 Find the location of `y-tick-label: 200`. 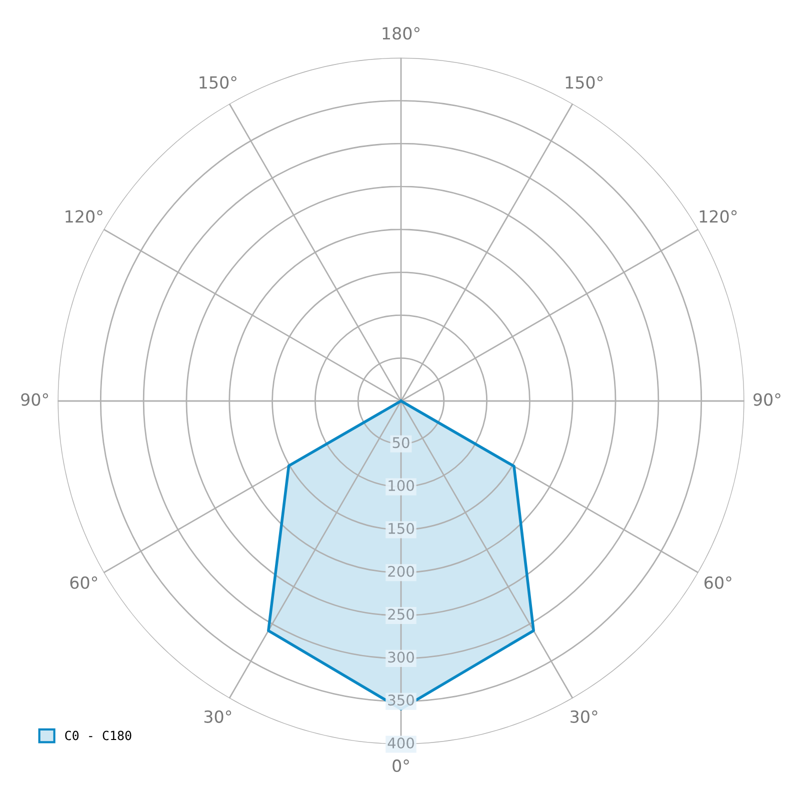

y-tick-label: 200 is located at coordinates (401, 571).